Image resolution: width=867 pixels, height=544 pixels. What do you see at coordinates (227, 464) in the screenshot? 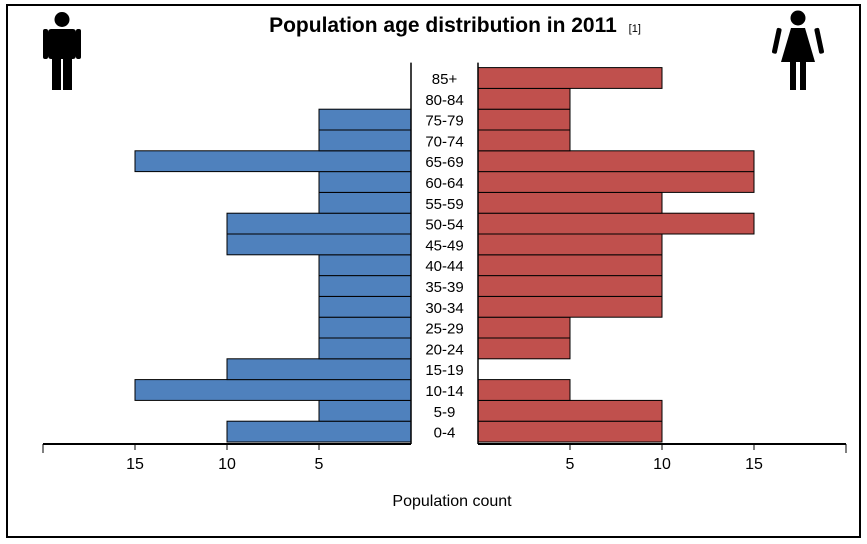
I see `left-tick-label: 10` at bounding box center [227, 464].